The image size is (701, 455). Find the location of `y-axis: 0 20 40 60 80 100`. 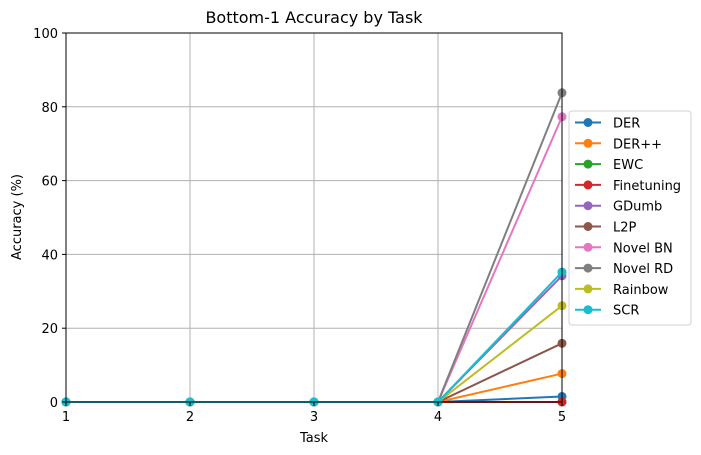

y-axis: 0 20 40 60 80 100 is located at coordinates (49, 219).